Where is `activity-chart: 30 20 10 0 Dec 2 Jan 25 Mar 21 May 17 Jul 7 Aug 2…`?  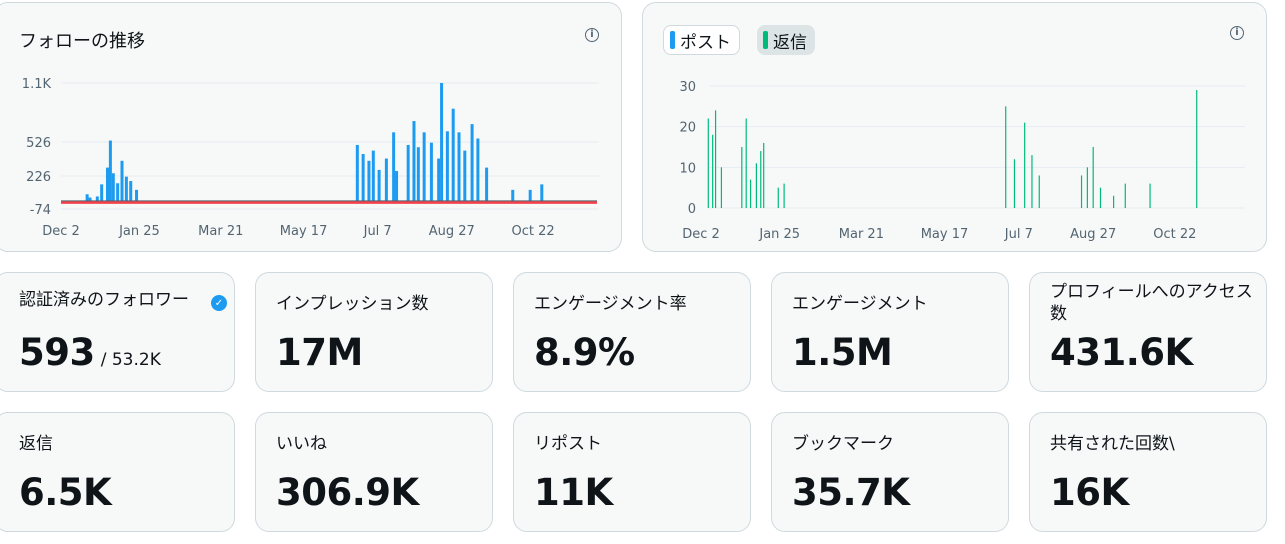 activity-chart: 30 20 10 0 Dec 2 Jan 25 Mar 21 May 17 Jul 7 Aug 2… is located at coordinates (962, 161).